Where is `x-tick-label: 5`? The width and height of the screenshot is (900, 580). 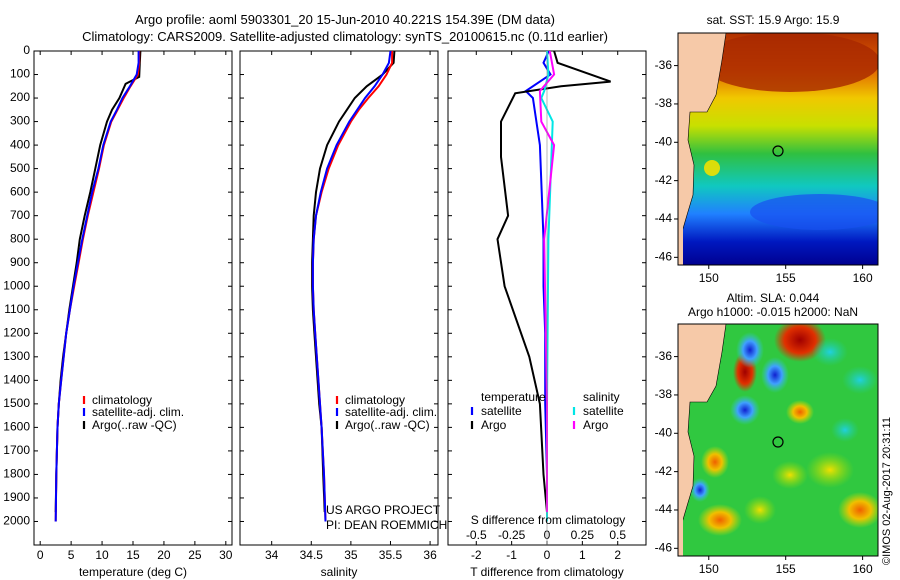
x-tick-label: 5 is located at coordinates (71, 555).